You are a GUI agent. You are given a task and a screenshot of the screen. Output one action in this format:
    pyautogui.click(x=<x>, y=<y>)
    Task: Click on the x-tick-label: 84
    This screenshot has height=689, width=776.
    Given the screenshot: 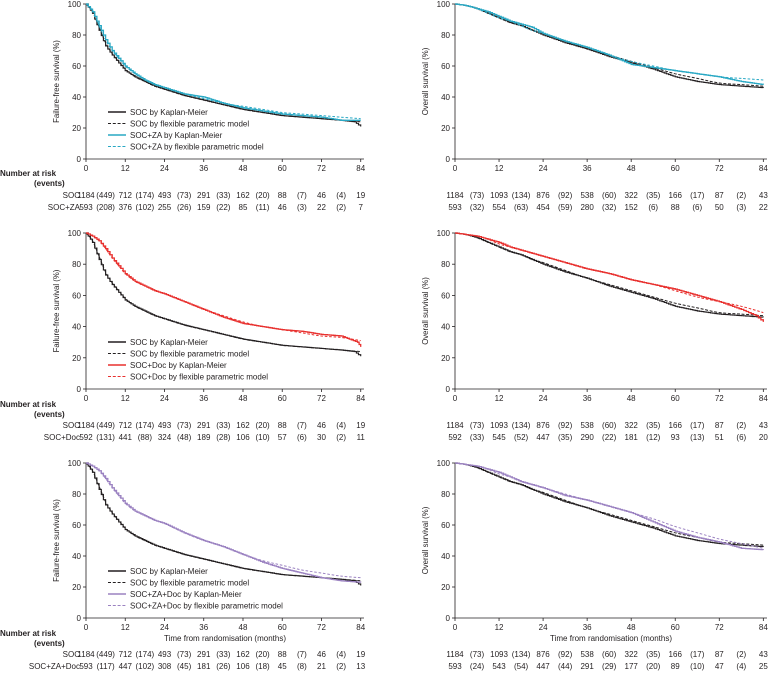 What is the action you would take?
    pyautogui.click(x=360, y=168)
    